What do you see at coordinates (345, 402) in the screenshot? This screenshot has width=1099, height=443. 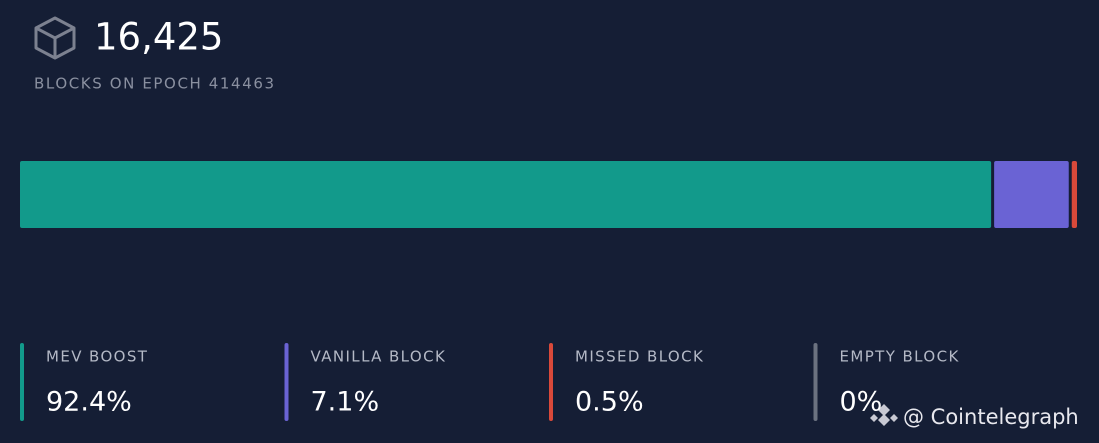 I see `legend-value: 7.1%` at bounding box center [345, 402].